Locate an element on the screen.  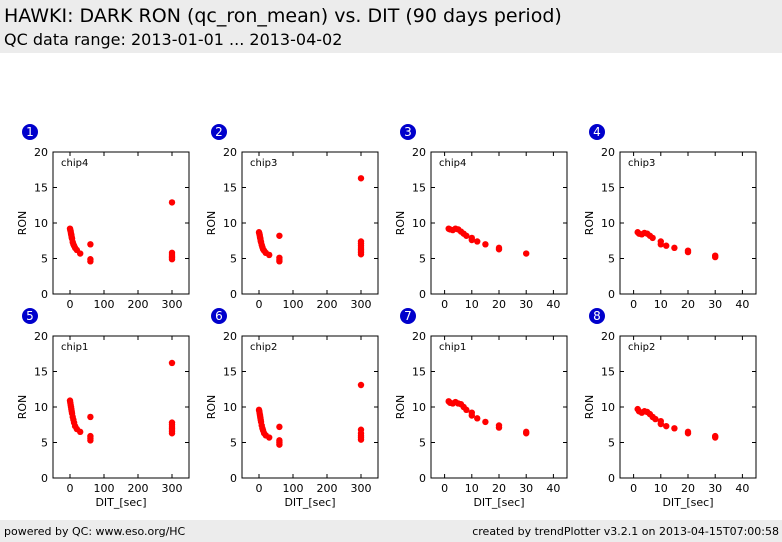
footer-credit-link: powered by QC: www.eso.org/HC is located at coordinates (95, 531).